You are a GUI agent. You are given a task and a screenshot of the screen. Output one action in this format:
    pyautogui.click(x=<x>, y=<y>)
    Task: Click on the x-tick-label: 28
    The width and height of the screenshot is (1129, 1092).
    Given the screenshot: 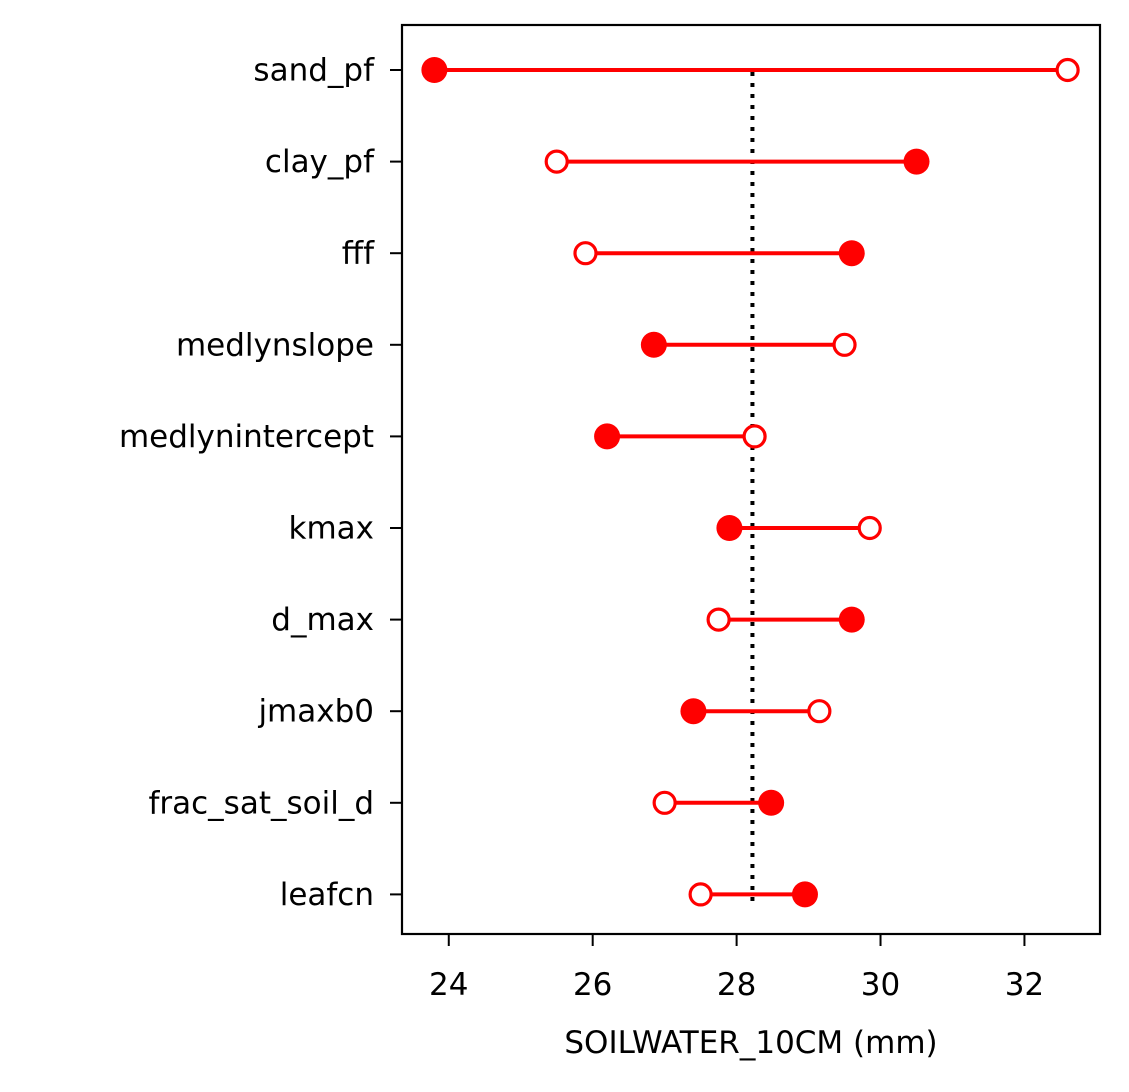 What is the action you would take?
    pyautogui.click(x=736, y=985)
    